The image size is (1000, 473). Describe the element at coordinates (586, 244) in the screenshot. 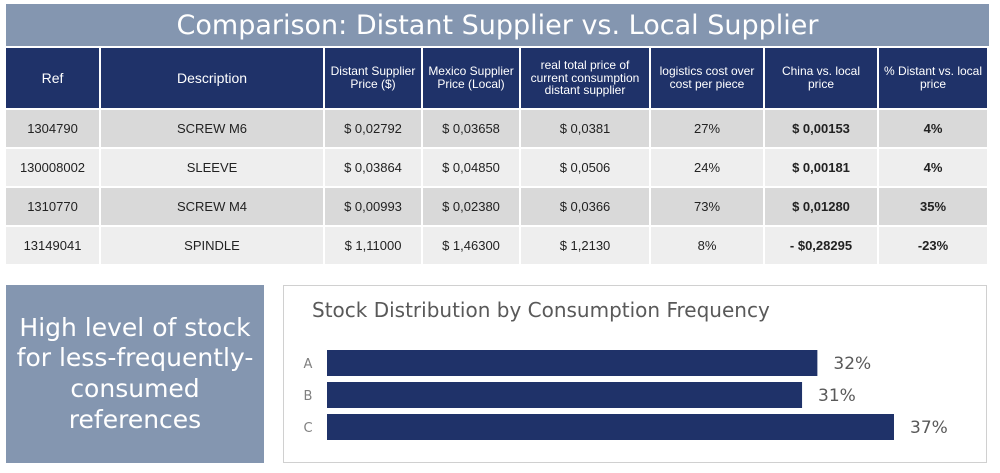

I see `cell-real-total: $ 1,2130` at that location.